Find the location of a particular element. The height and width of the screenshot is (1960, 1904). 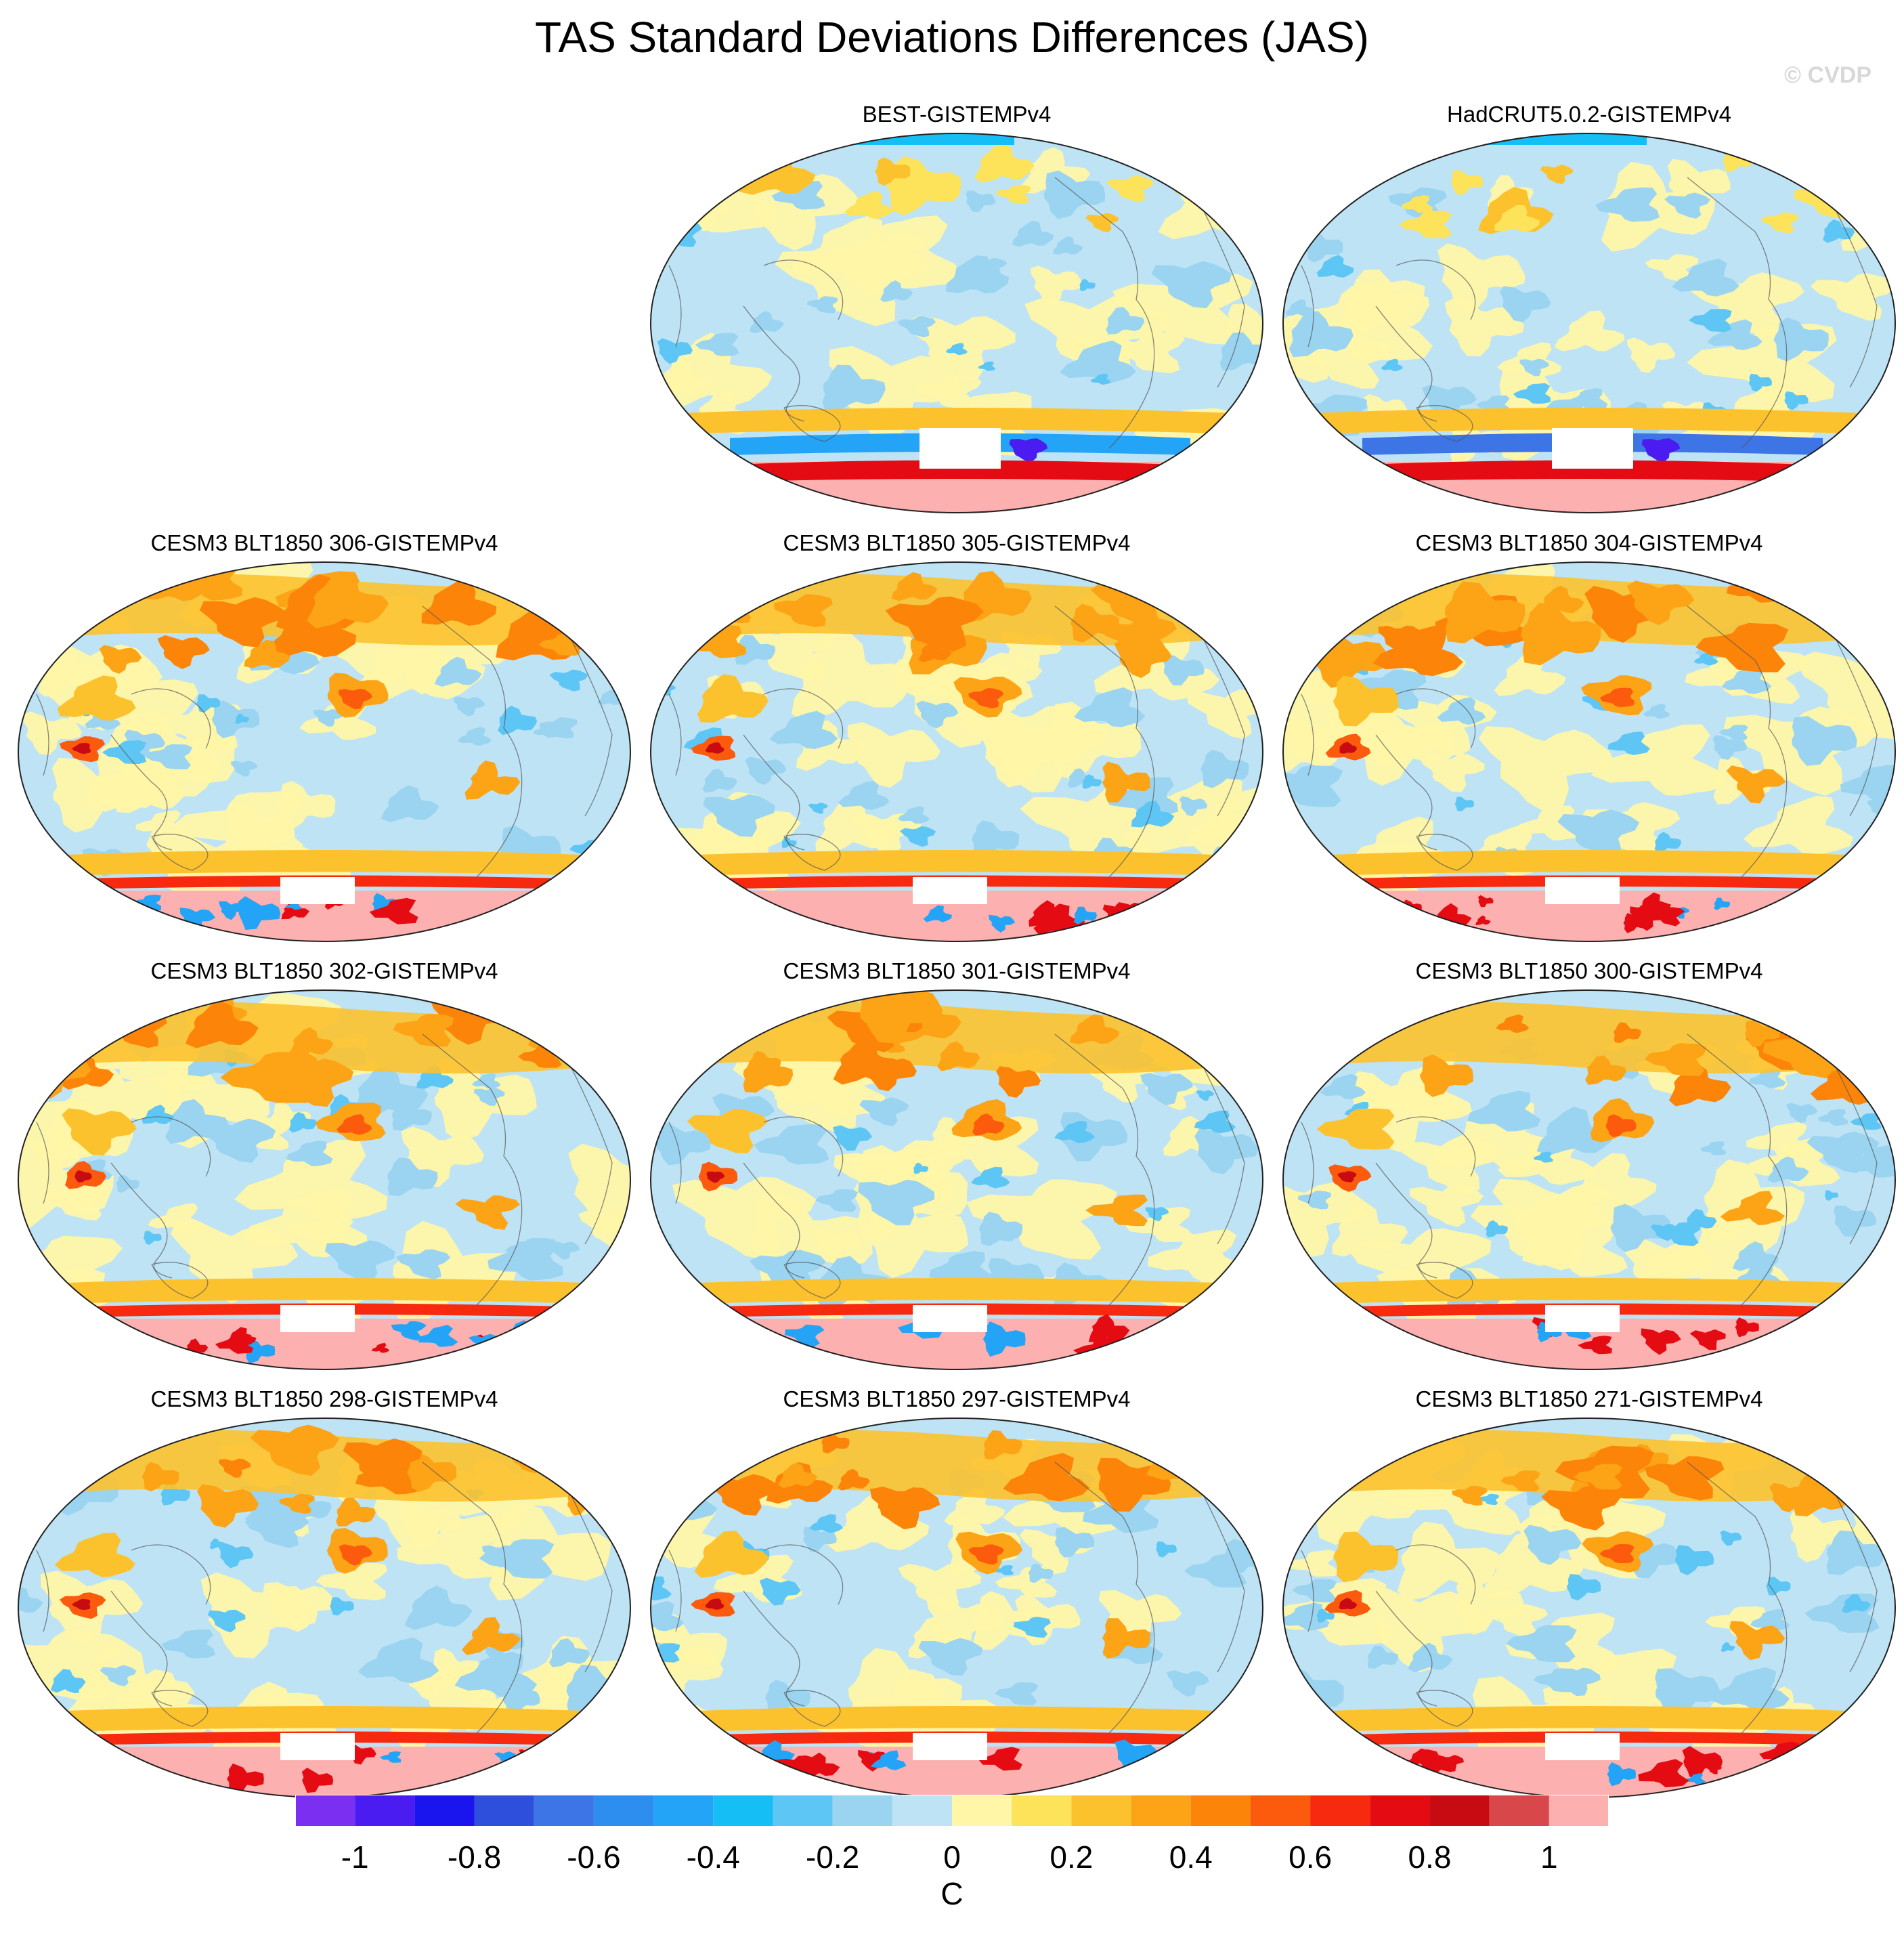

map-panel: CESM3 BLT1850 304-GISTEMPv4 is located at coordinates (1589, 736).